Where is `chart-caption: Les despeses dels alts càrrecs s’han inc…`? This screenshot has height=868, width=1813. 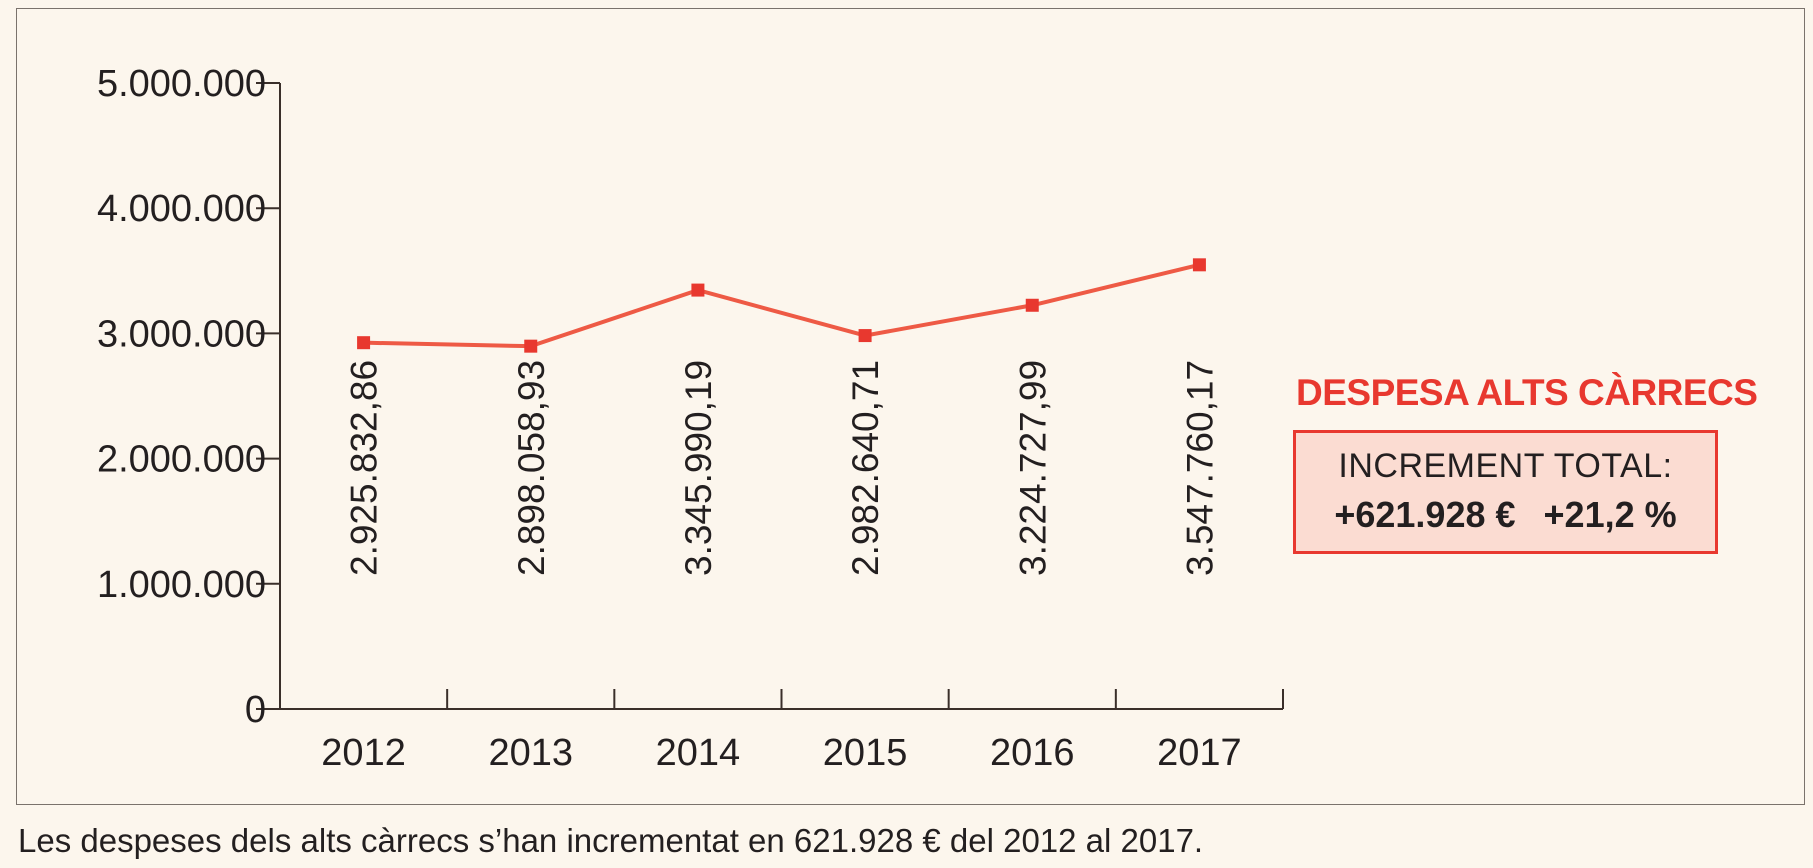
chart-caption: Les despeses dels alts càrrecs s’han inc… is located at coordinates (611, 840).